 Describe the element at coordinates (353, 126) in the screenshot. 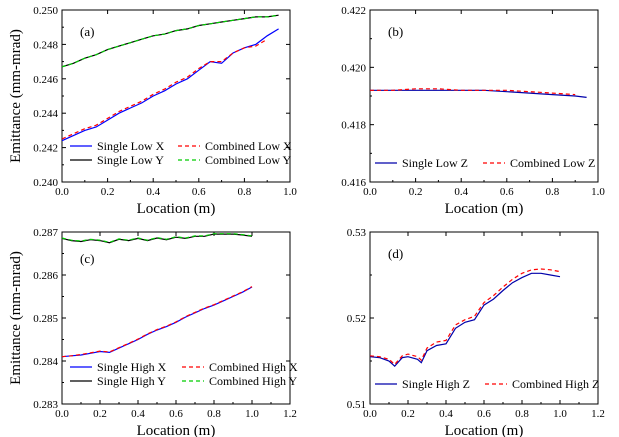

I see `y-tick-label: 0.418` at that location.